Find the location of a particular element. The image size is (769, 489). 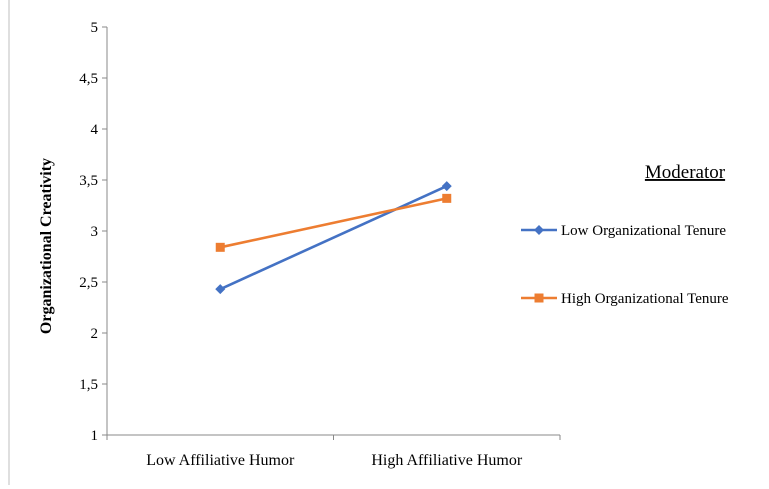

legend-label: Low Organizational Tenure is located at coordinates (643, 231).